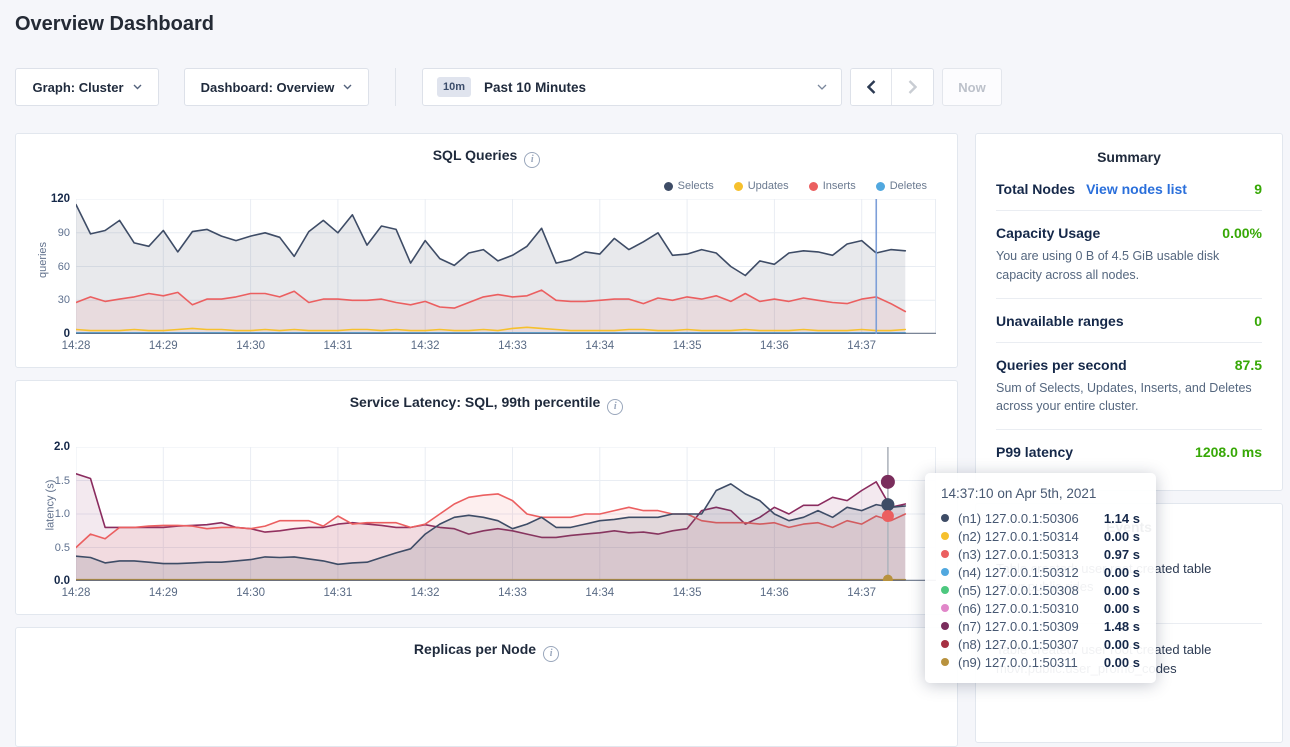 The height and width of the screenshot is (747, 1290). I want to click on summary-metric-value: 0, so click(1258, 320).